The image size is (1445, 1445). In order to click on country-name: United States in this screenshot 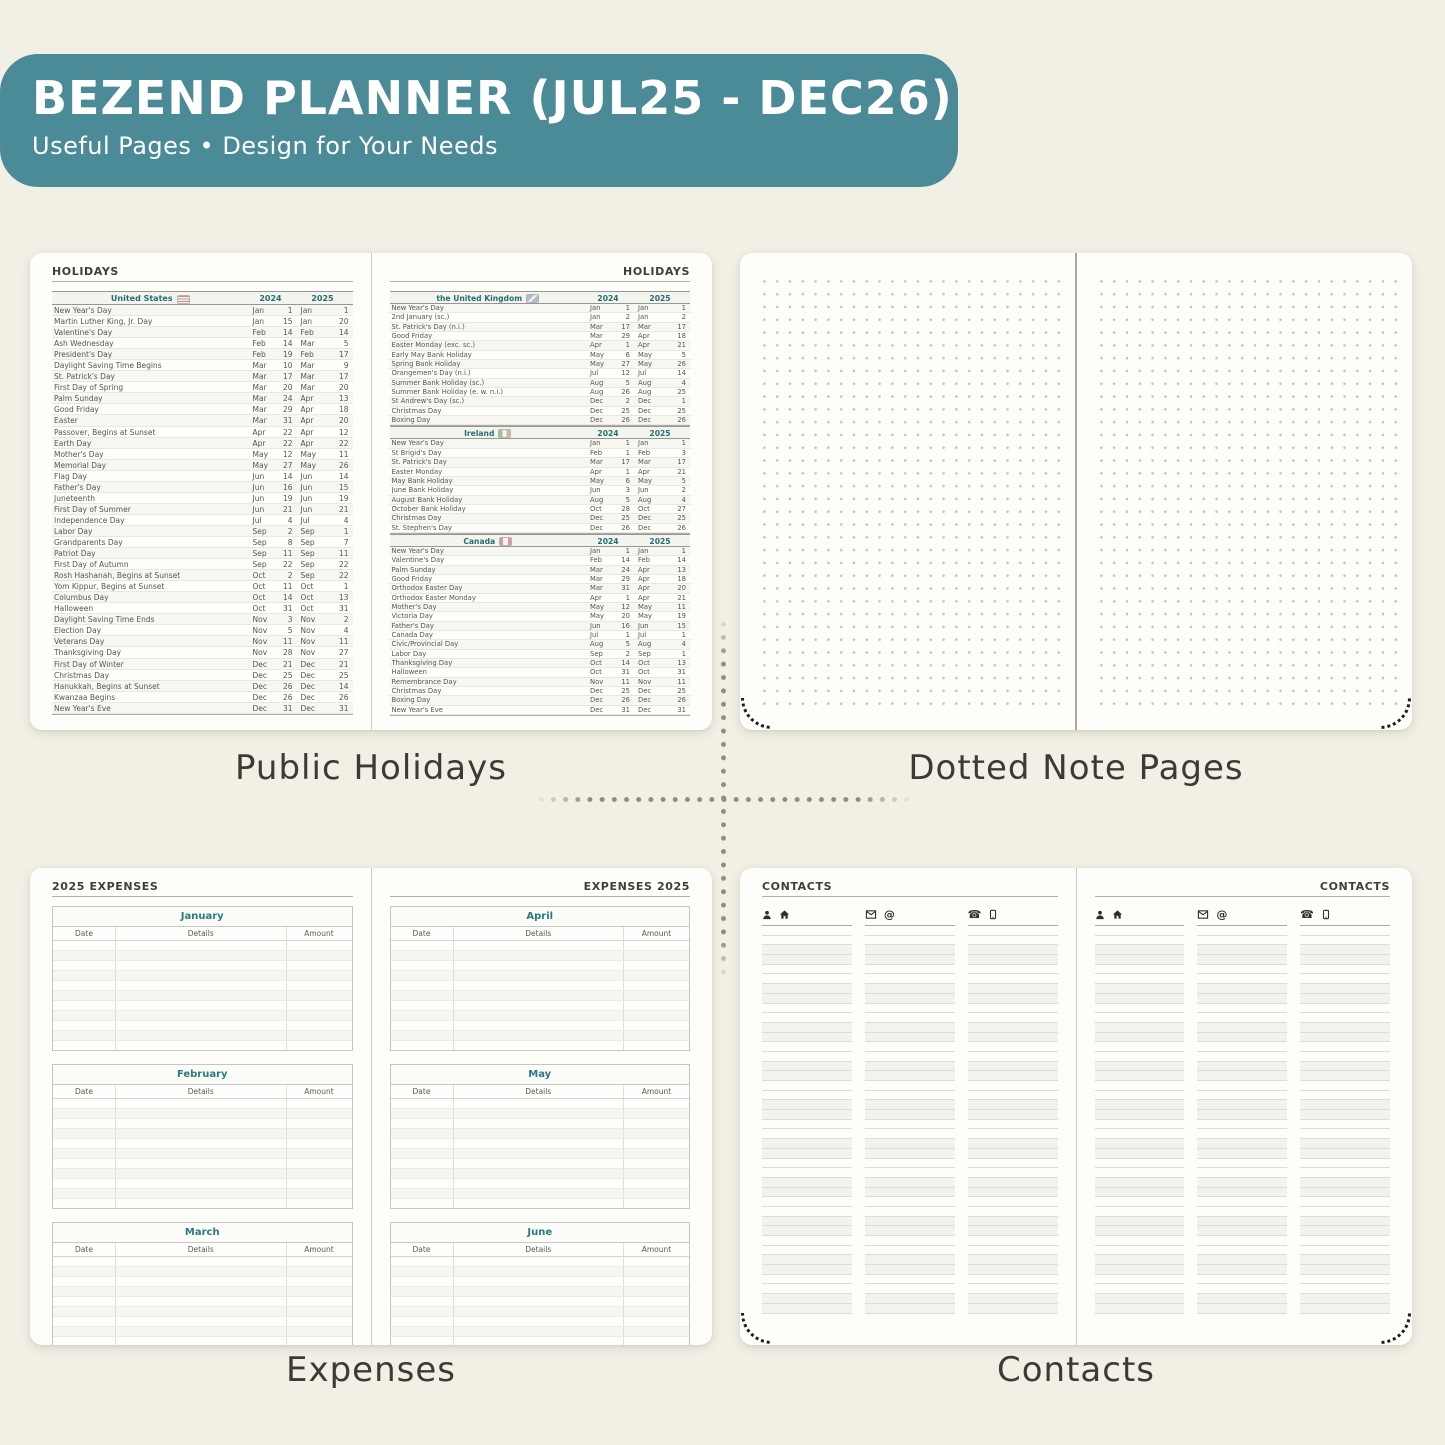, I will do `click(150, 299)`.